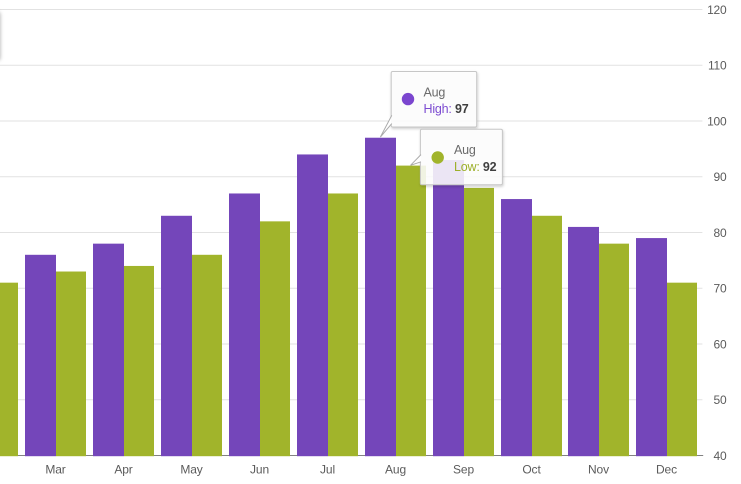 The height and width of the screenshot is (484, 741). I want to click on svg-text: Oct, so click(531, 470).